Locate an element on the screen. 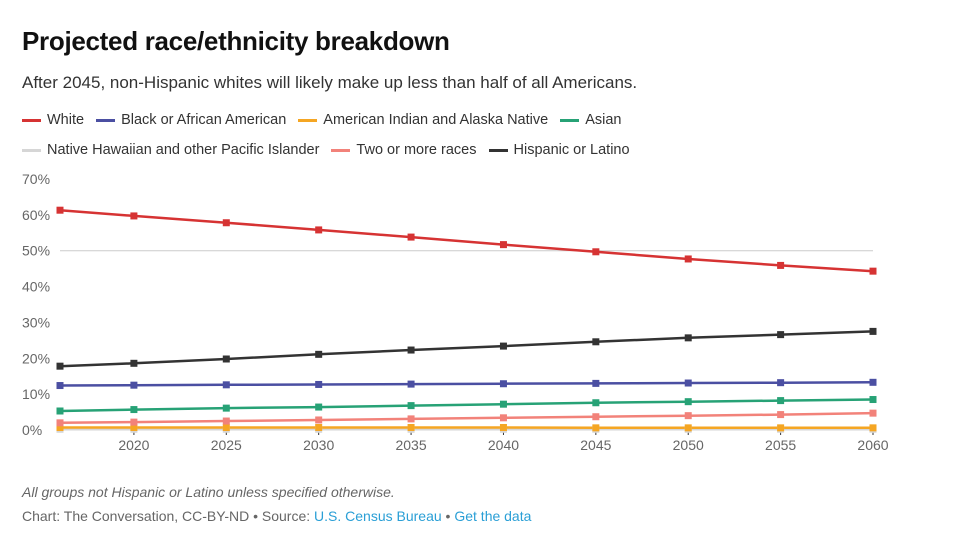 This screenshot has width=960, height=551. legend-item-asian: Asian is located at coordinates (590, 120).